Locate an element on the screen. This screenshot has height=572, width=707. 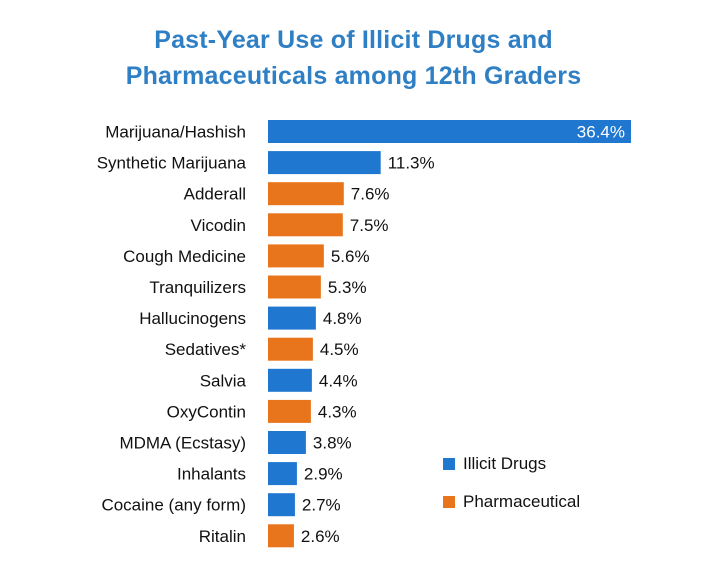
category-label: Inhalants is located at coordinates (211, 474).